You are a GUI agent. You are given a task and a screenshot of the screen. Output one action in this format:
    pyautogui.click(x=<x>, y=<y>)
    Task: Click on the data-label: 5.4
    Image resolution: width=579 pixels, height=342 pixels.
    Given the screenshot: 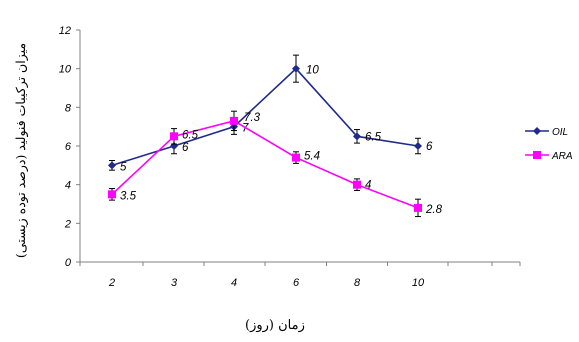 What is the action you would take?
    pyautogui.click(x=312, y=157)
    